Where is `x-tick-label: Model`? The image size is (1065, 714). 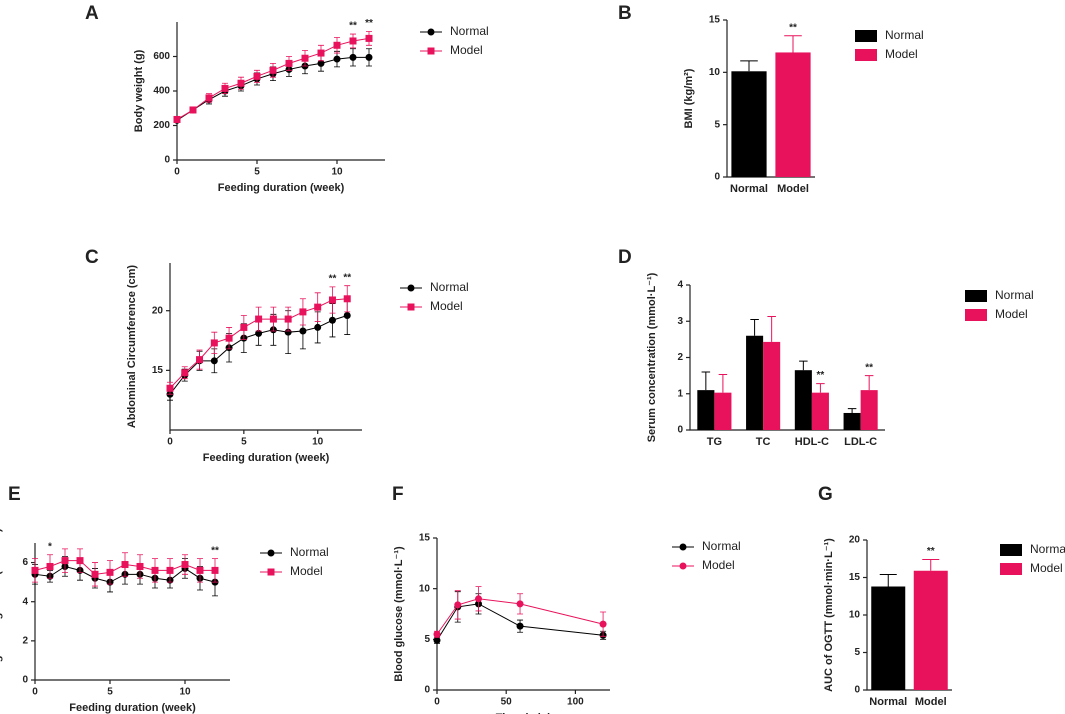
x-tick-label: Model is located at coordinates (931, 702).